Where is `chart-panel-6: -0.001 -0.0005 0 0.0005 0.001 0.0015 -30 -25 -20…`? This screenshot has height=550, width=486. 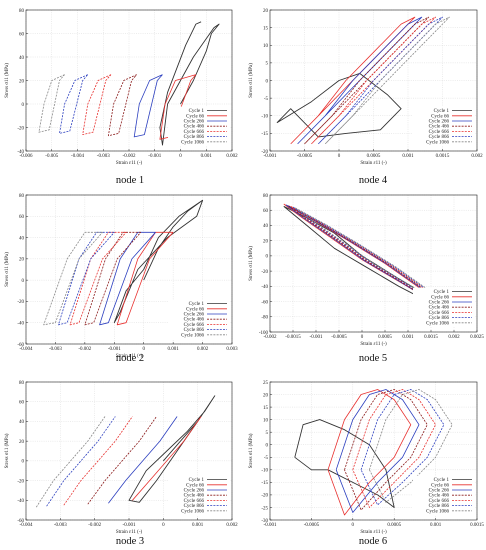
chart-panel-6: -0.001 -0.0005 0 0.0005 0.001 0.0015 -30 -25 -20… is located at coordinates (366, 464).